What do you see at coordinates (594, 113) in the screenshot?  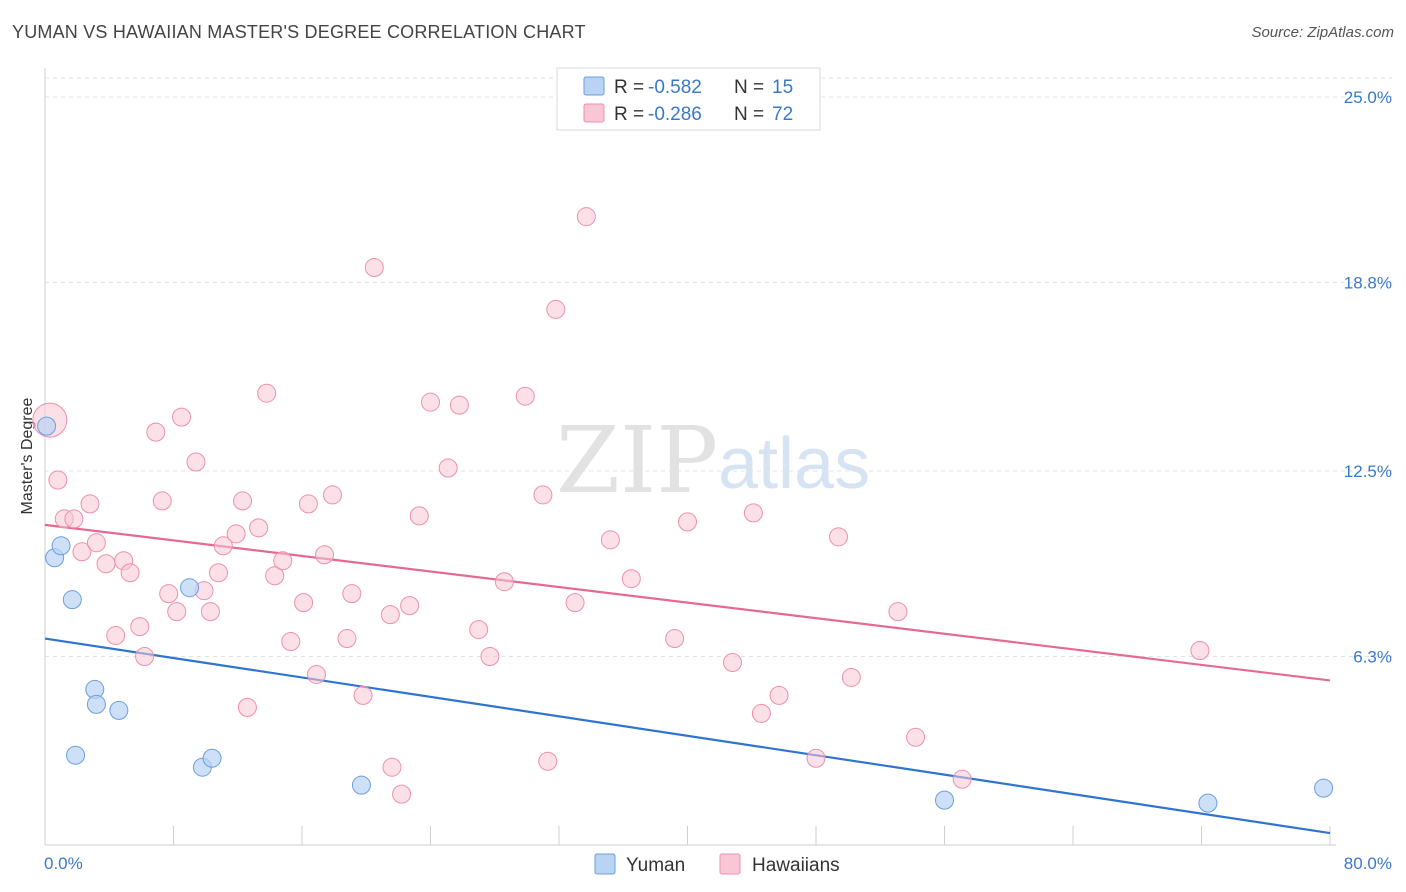 I see `legend-swatch-hawaiians` at bounding box center [594, 113].